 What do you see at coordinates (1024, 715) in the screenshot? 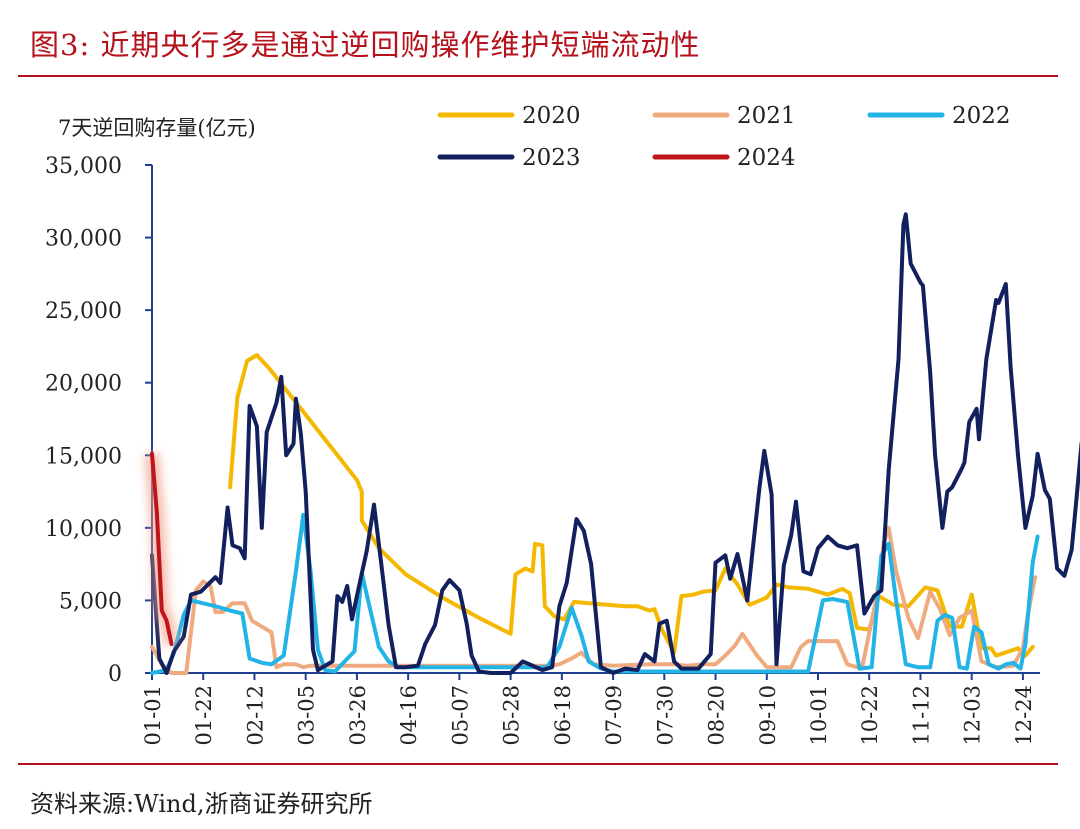
I see `x-tick-label: 12-24` at bounding box center [1024, 715].